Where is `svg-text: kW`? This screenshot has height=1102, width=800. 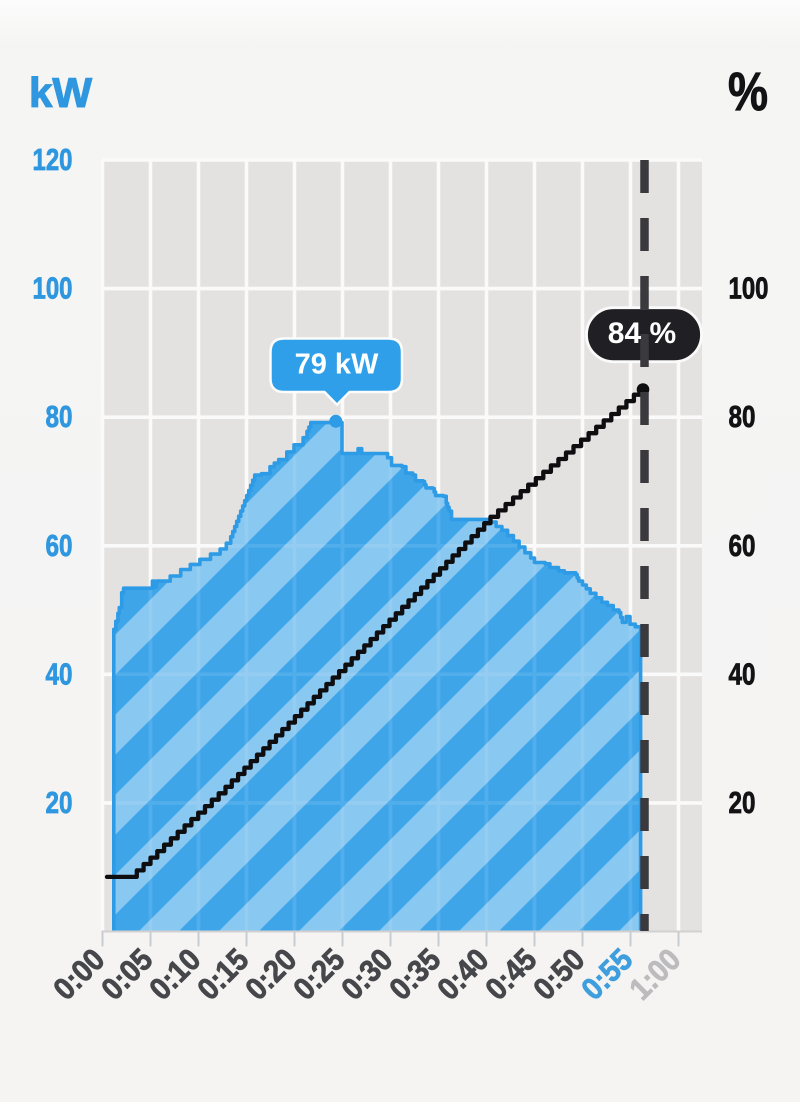 svg-text: kW is located at coordinates (60, 92).